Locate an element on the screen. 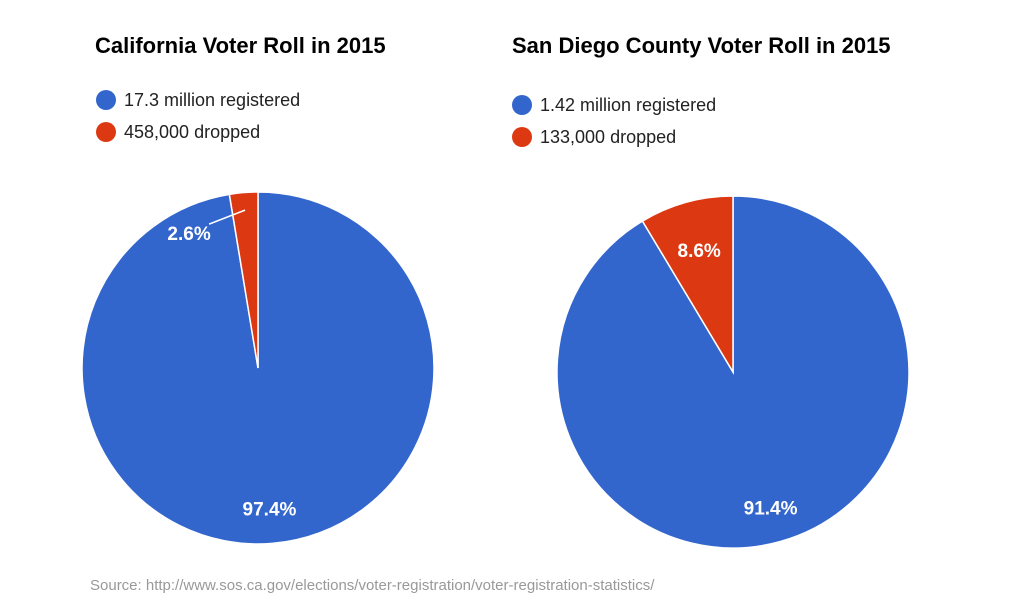 This screenshot has width=1025, height=600. slice-label: 97.4% is located at coordinates (270, 509).